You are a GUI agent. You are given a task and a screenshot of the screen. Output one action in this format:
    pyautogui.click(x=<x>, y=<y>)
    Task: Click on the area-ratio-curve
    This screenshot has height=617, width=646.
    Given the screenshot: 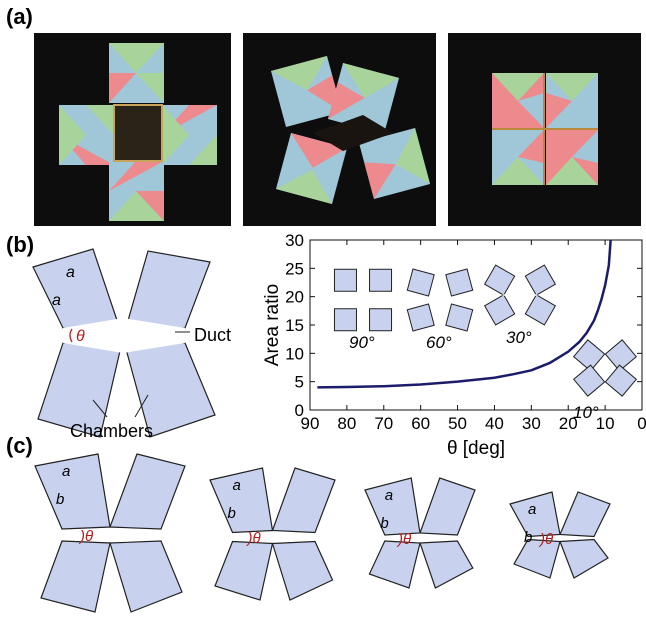 What is the action you would take?
    pyautogui.click(x=464, y=314)
    